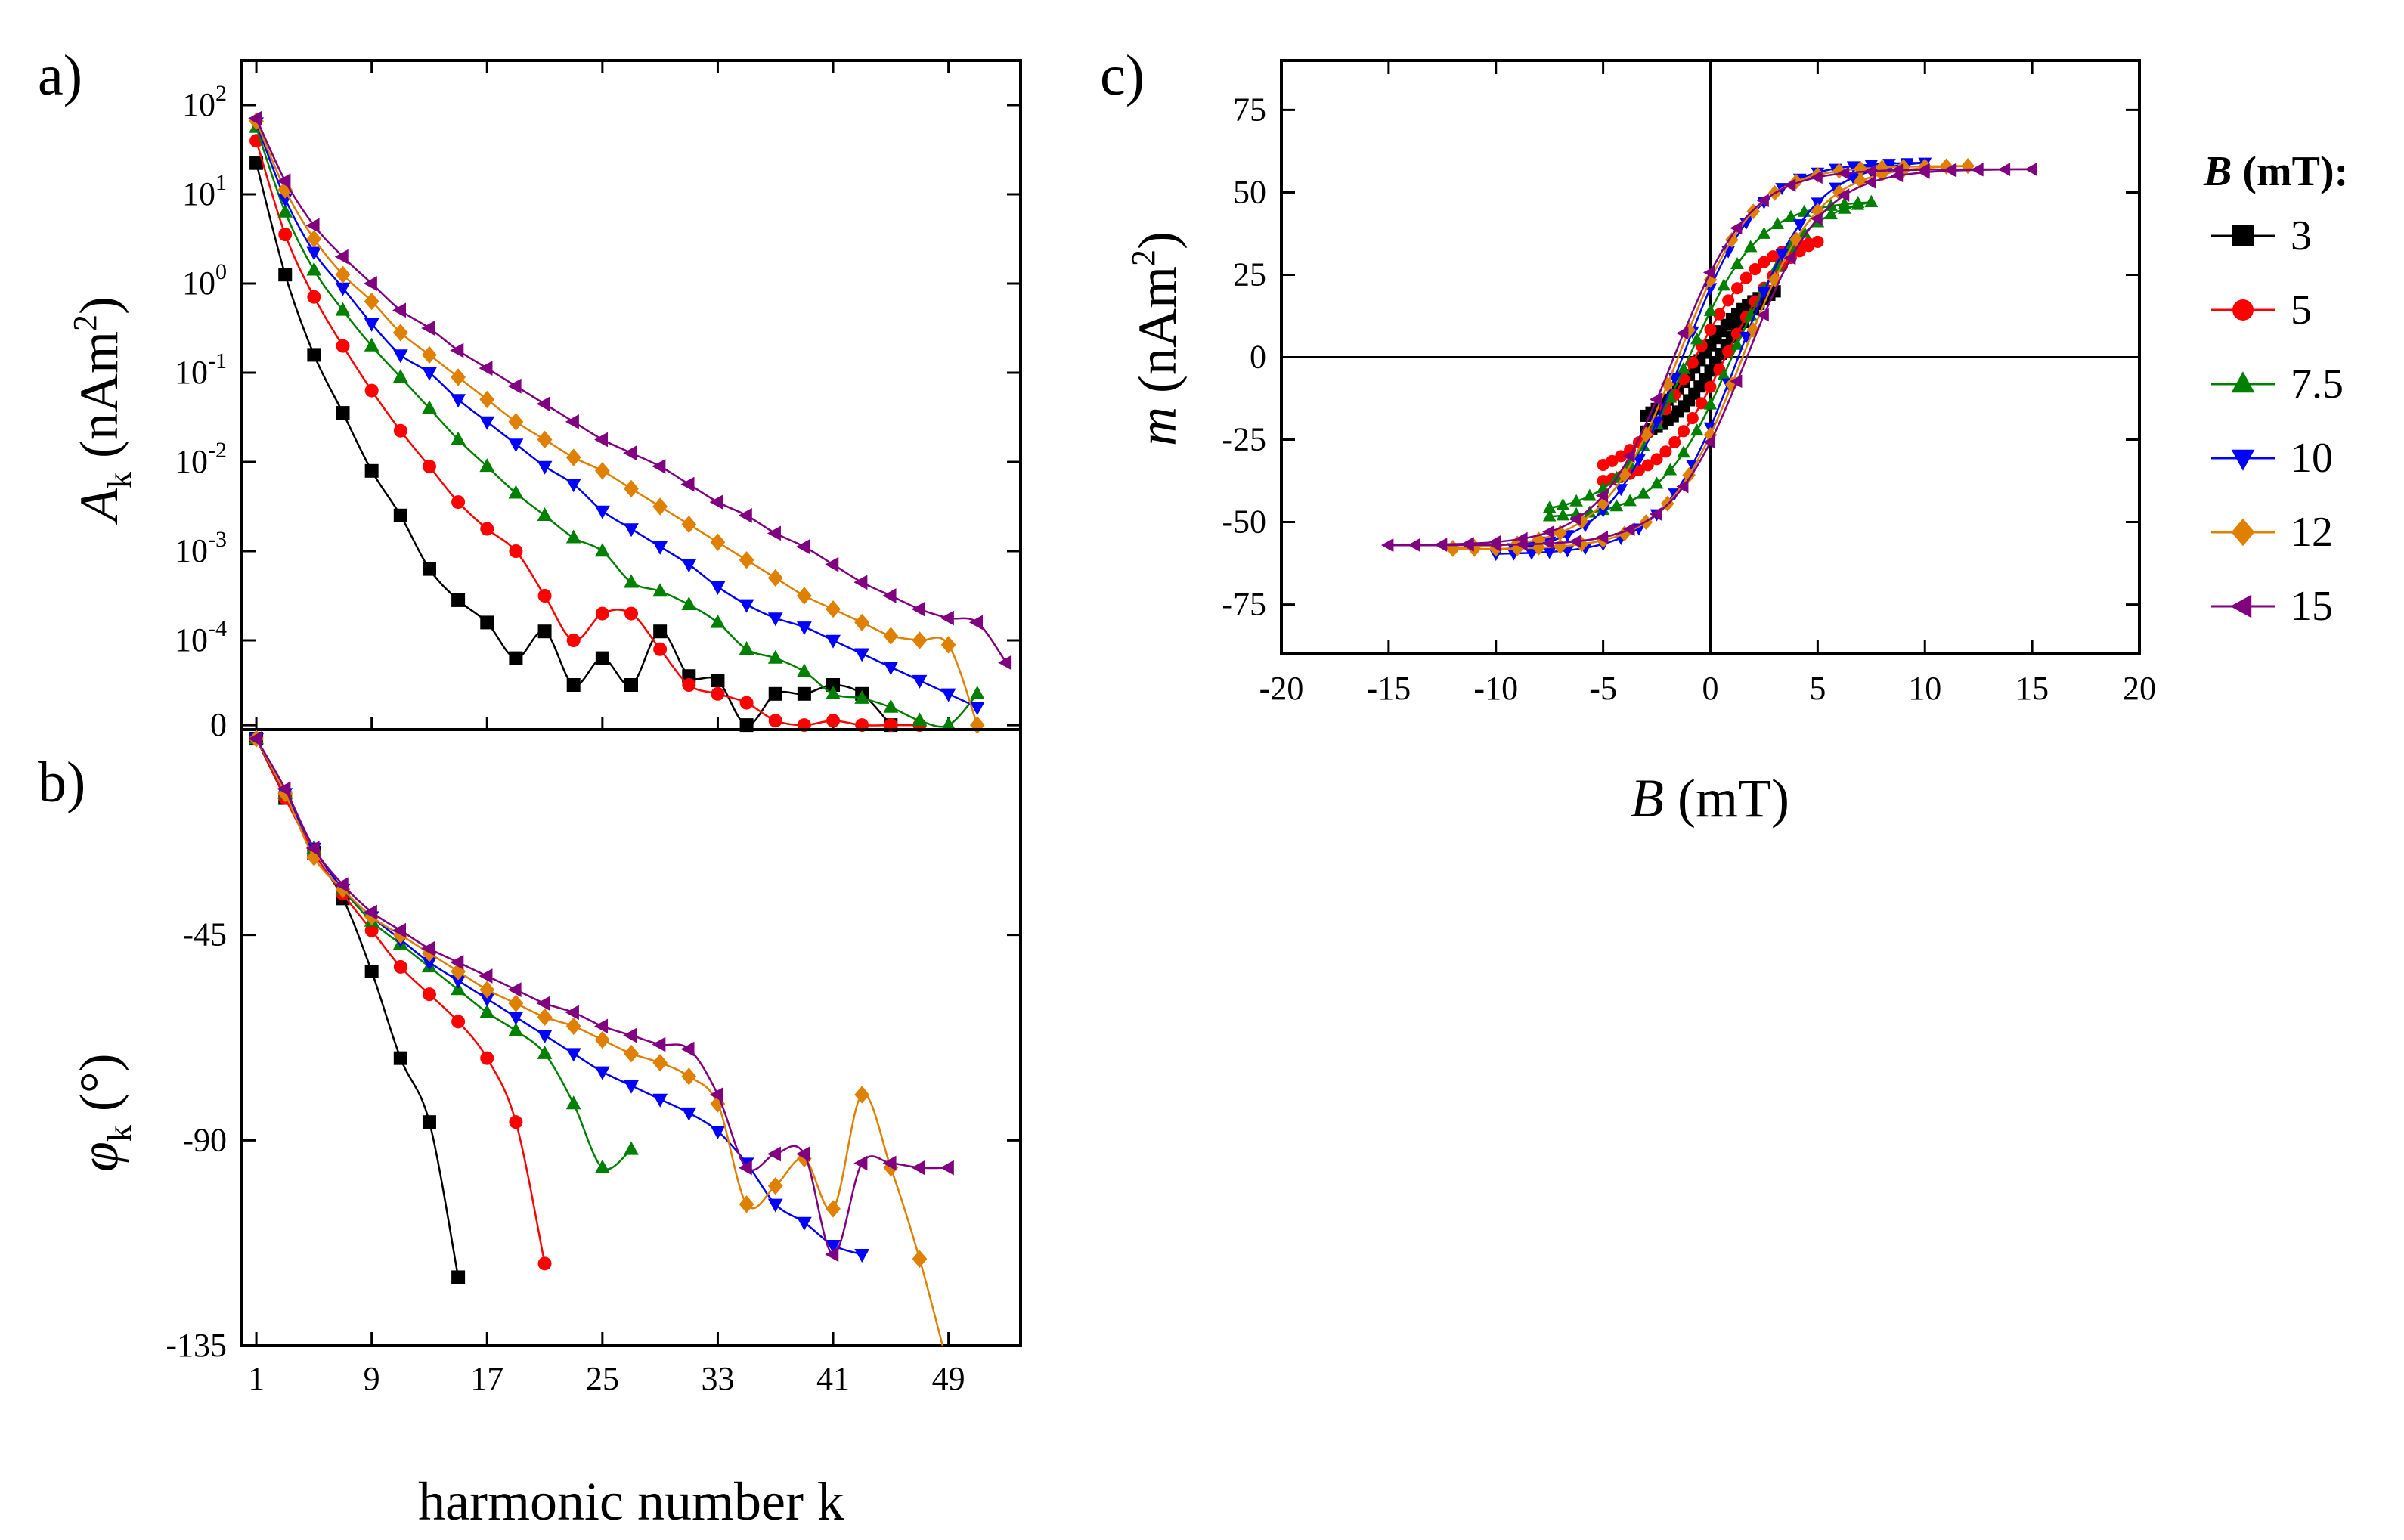 The width and height of the screenshot is (2404, 1540). Describe the element at coordinates (1258, 357) in the screenshot. I see `panel-c-ytick-label: 0` at that location.